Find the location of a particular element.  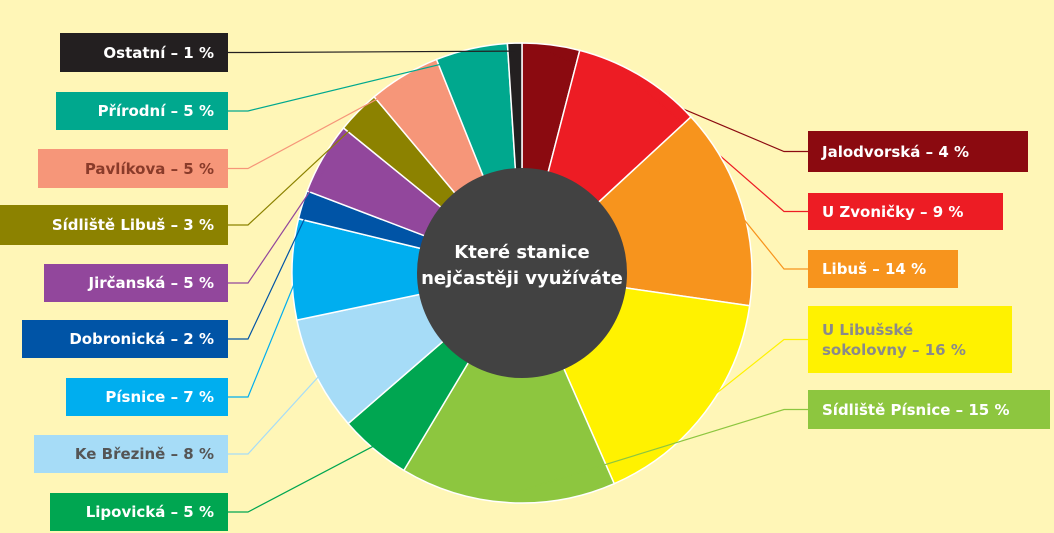

chart-title: Které stanice nejčastěji využíváte is located at coordinates (522, 265).